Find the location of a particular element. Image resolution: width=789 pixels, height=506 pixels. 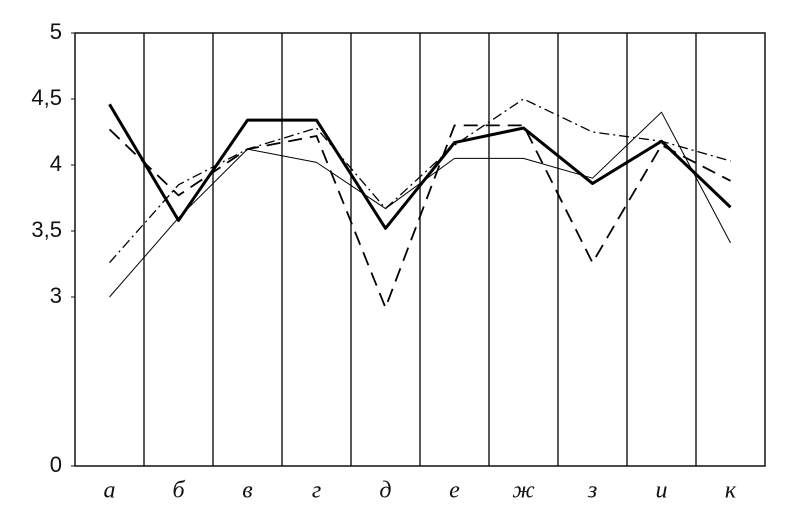

x-tick-label: ж is located at coordinates (523, 491).